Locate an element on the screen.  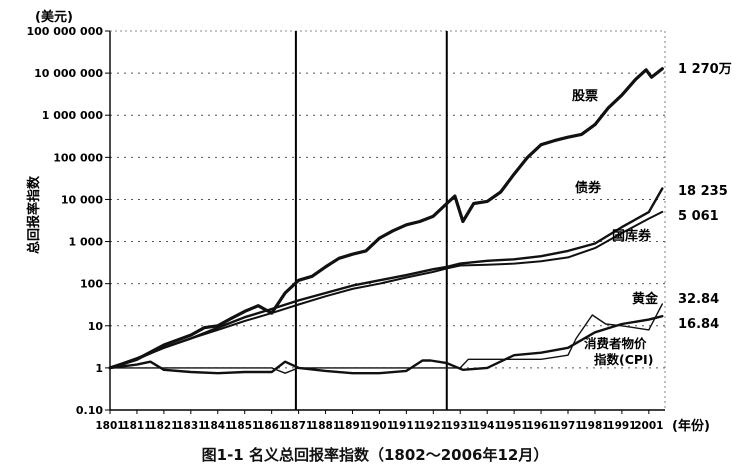
x-tick-label: 2001 is located at coordinates (648, 426).